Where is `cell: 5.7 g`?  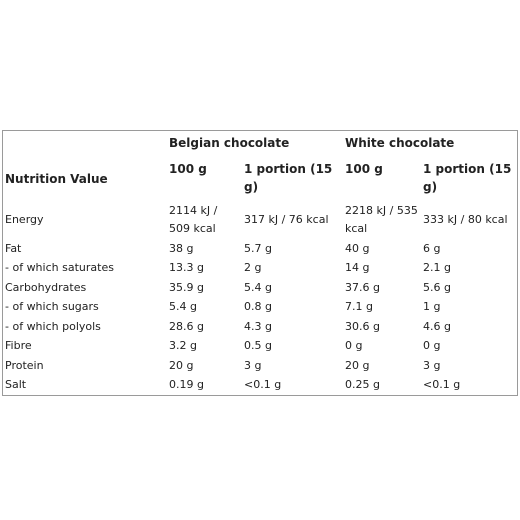 cell: 5.7 g is located at coordinates (258, 248).